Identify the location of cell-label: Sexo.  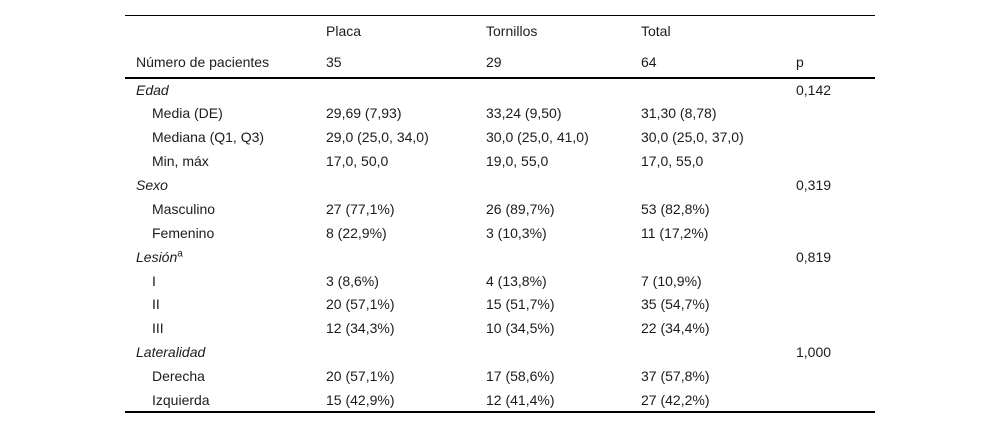
(152, 185).